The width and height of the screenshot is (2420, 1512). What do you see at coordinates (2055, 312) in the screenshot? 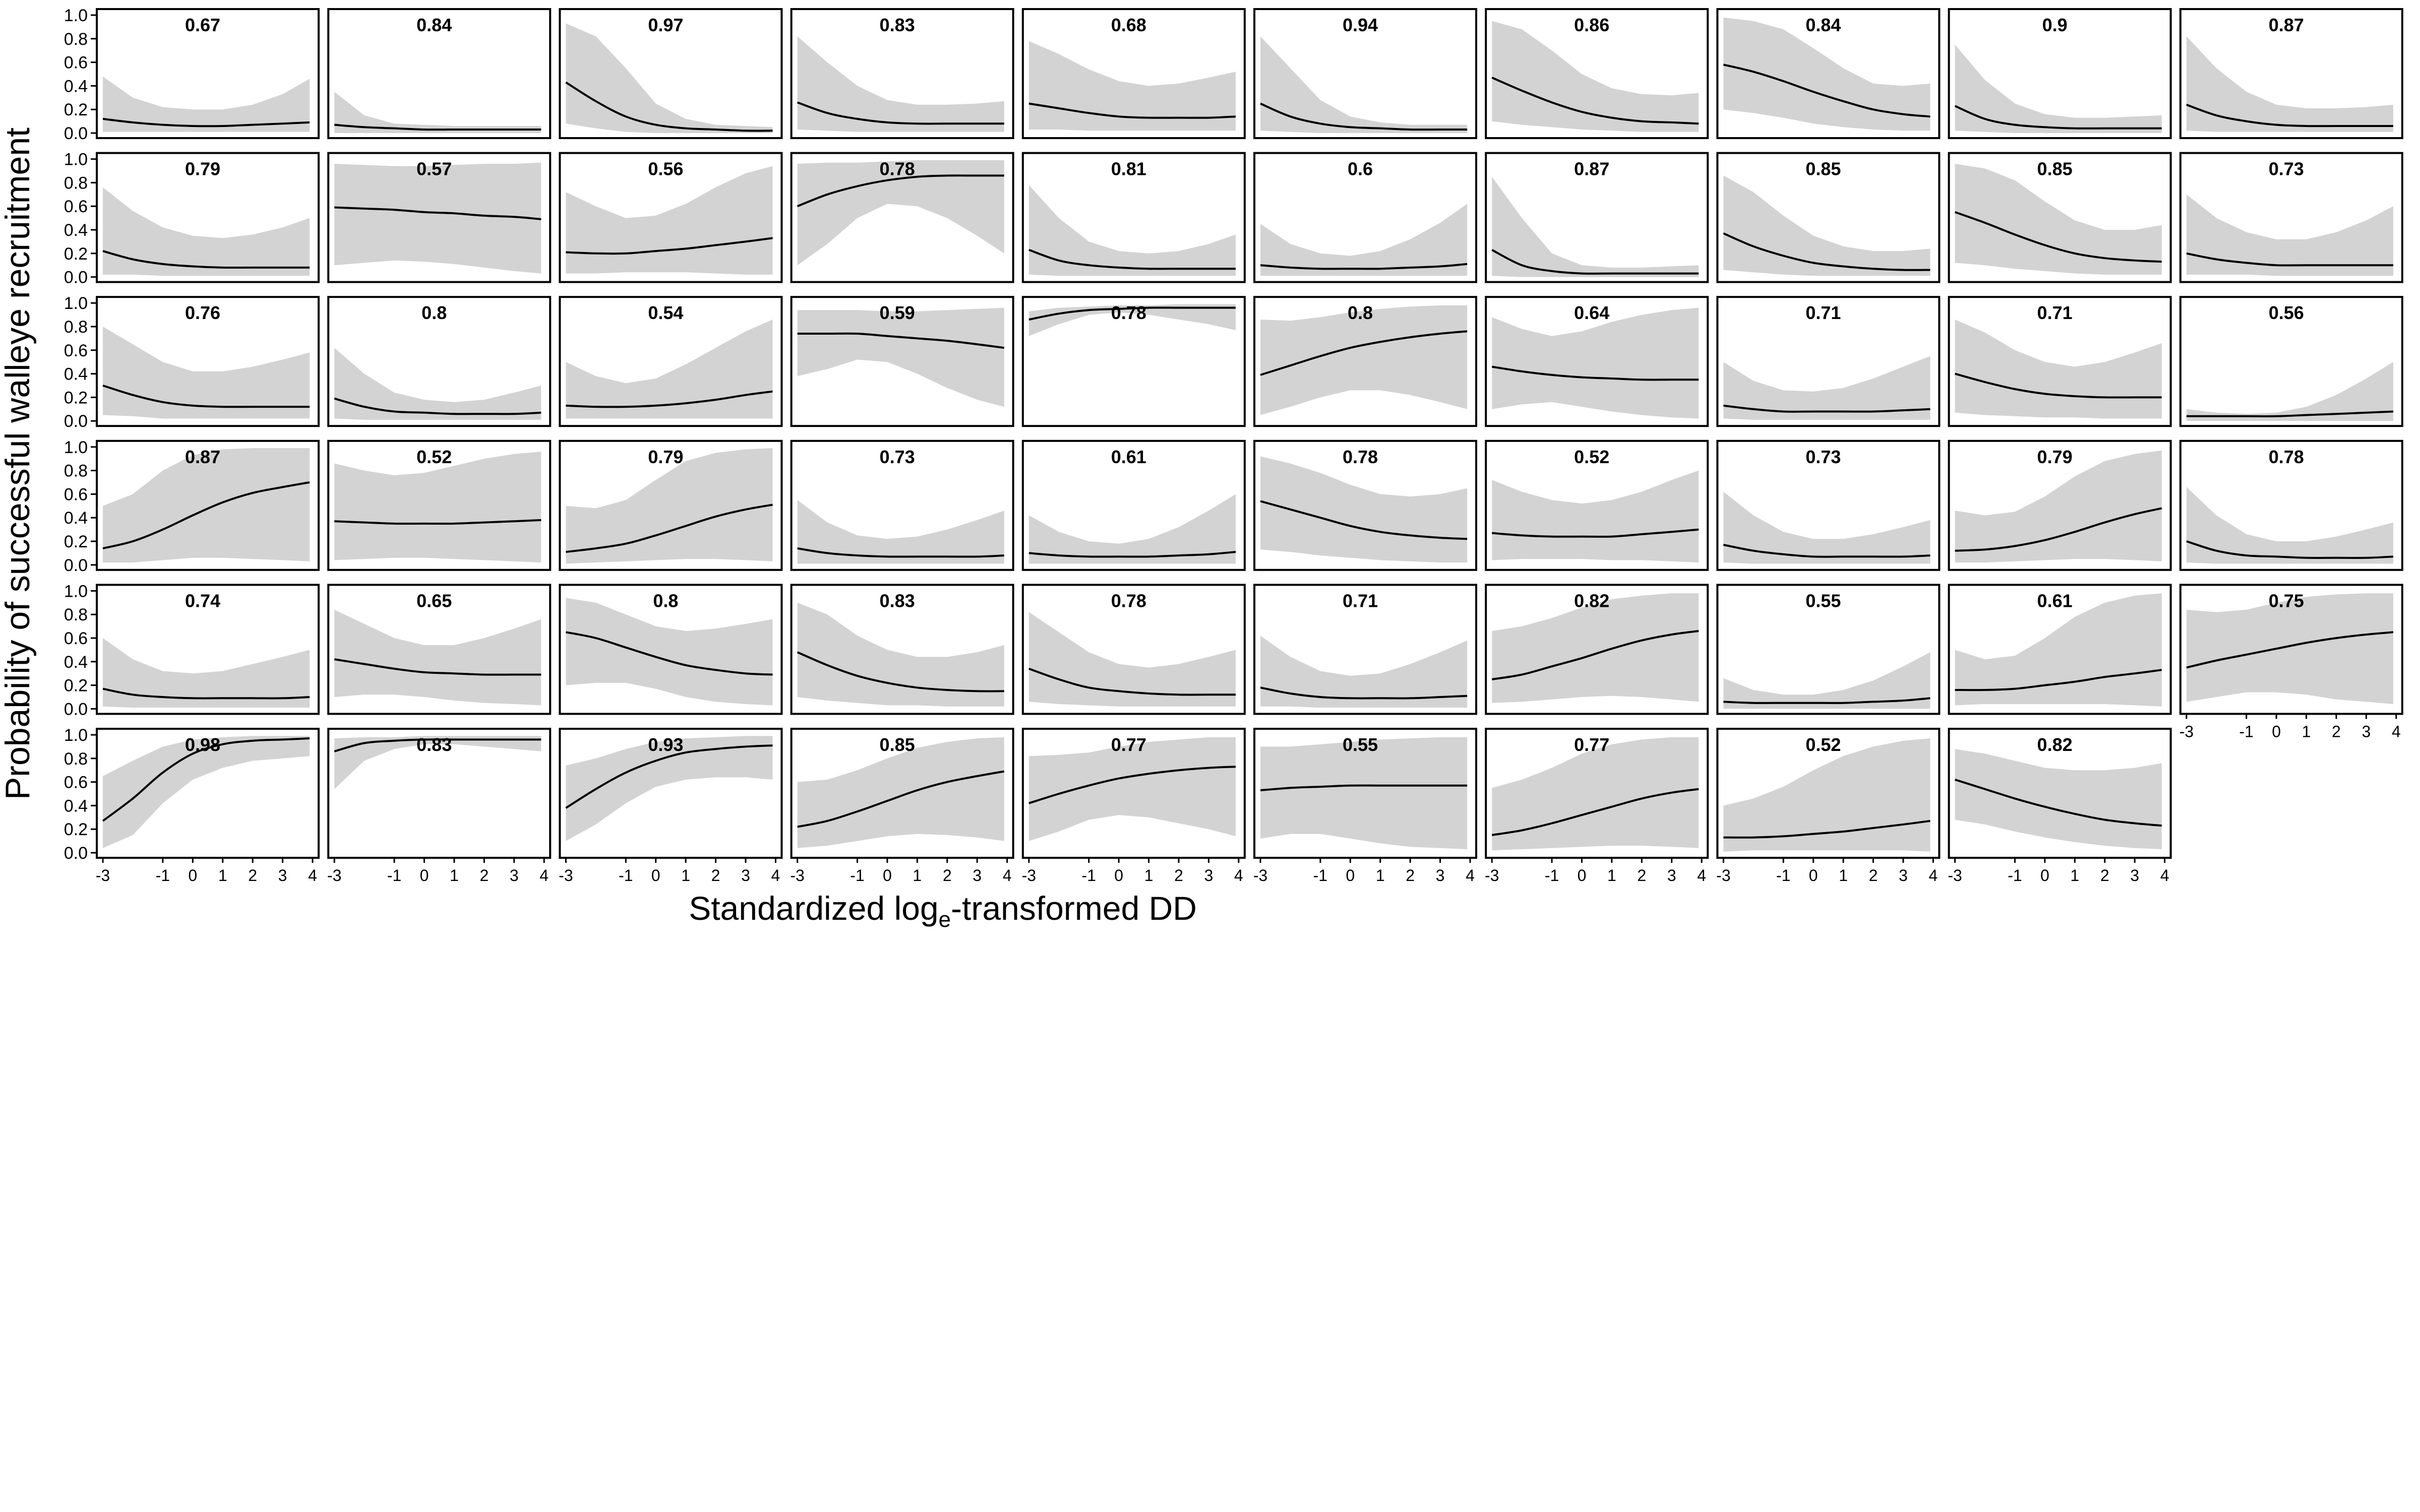
I see `panel-value-label: 0.71` at bounding box center [2055, 312].